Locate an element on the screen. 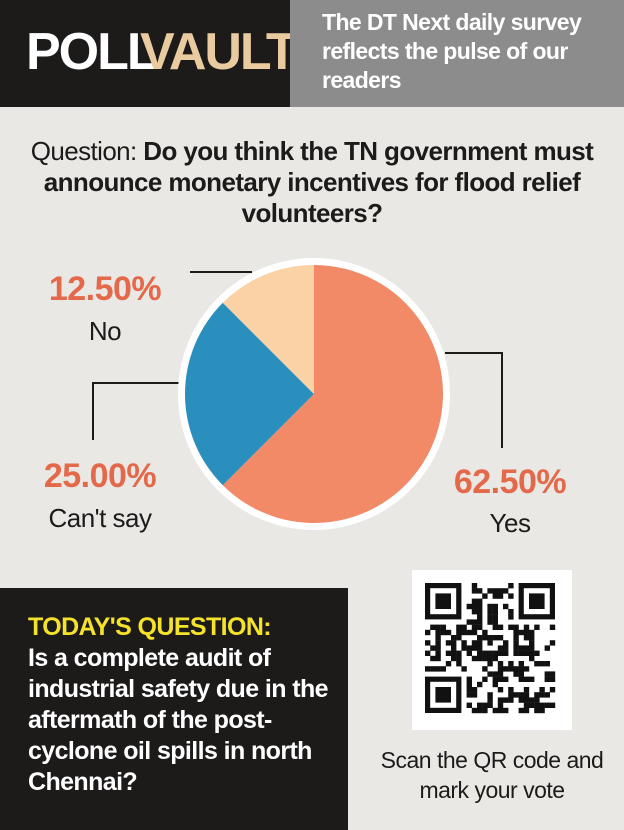  header-brand-box: POLL VAULT is located at coordinates (149, 53).